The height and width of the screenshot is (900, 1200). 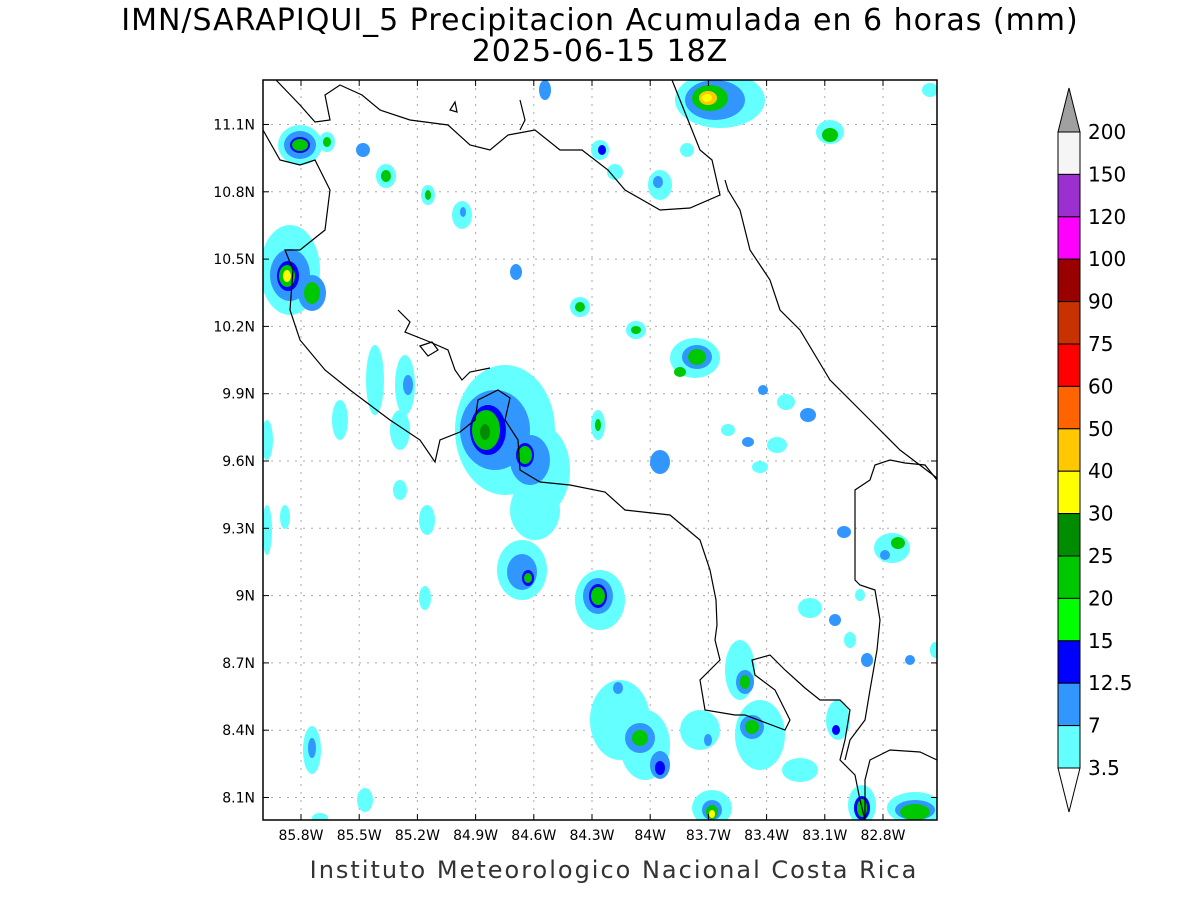 I want to click on colorbar-label: 120, so click(x=1107, y=217).